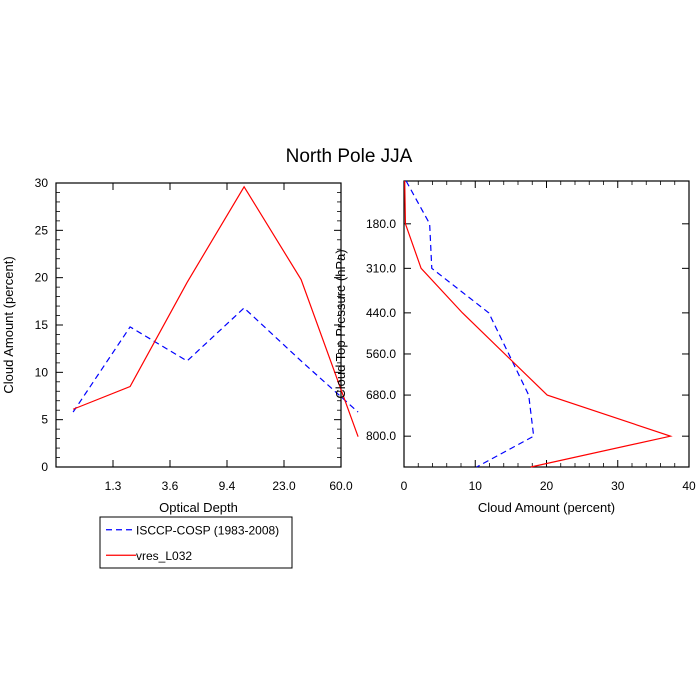  What do you see at coordinates (170, 486) in the screenshot?
I see `x-tick-label: 3.6` at bounding box center [170, 486].